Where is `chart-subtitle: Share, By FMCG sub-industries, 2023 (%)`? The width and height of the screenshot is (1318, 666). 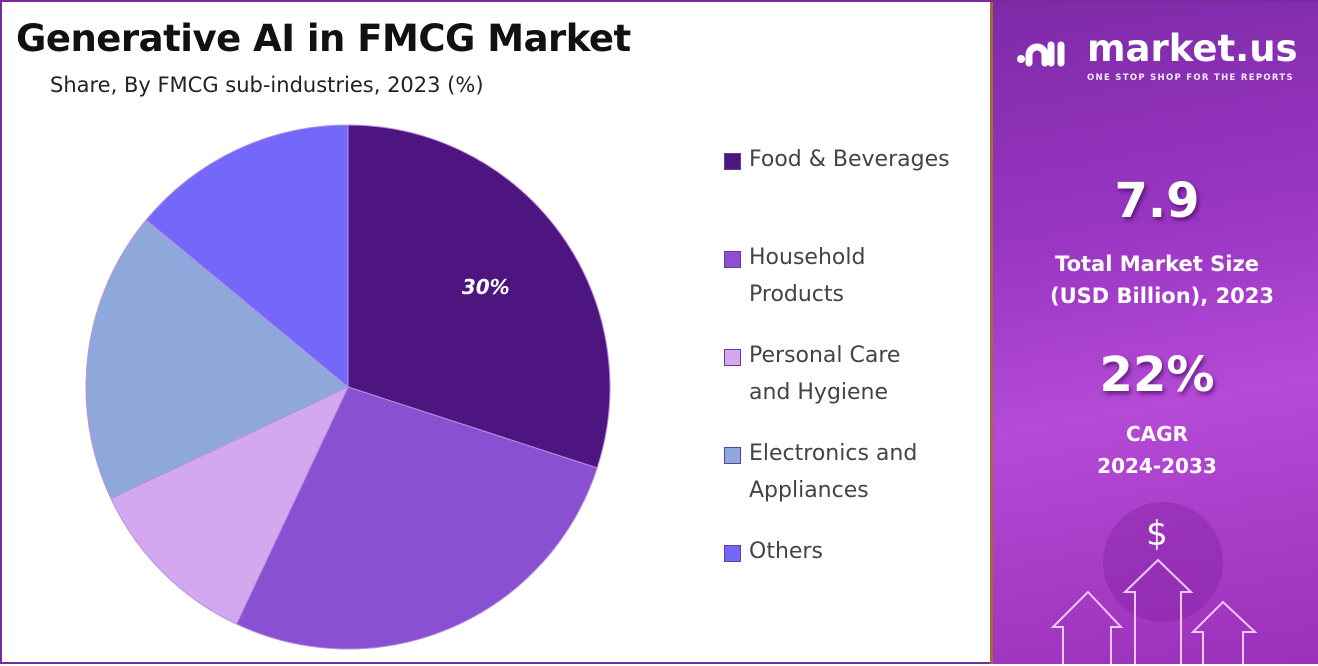 chart-subtitle: Share, By FMCG sub-industries, 2023 (%) is located at coordinates (267, 85).